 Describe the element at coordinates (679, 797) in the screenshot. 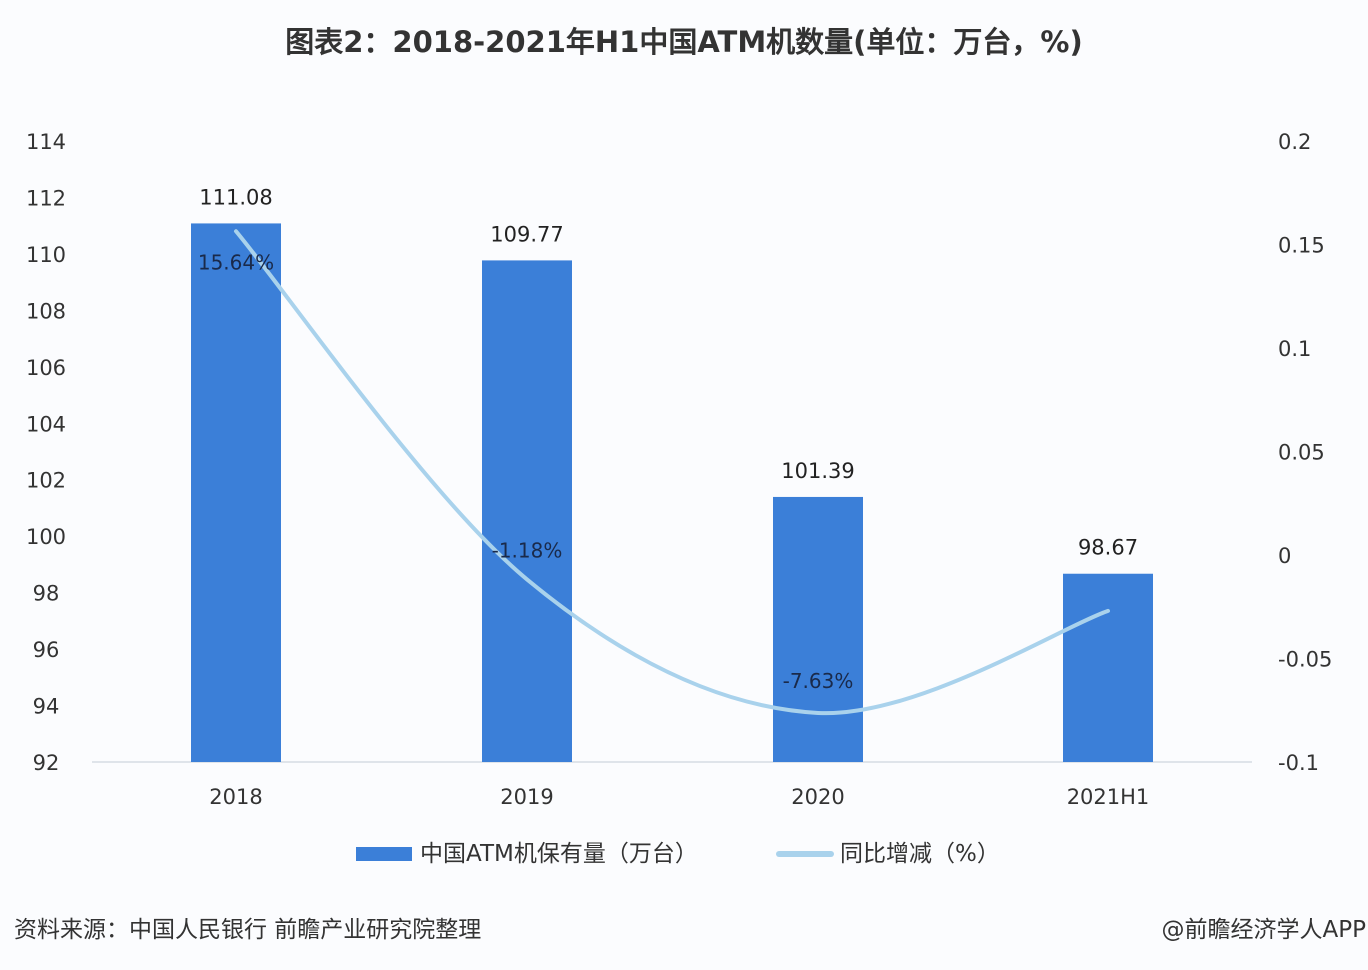

I see `x-axis-ticks: 2018 2019 2020 2021H1` at that location.